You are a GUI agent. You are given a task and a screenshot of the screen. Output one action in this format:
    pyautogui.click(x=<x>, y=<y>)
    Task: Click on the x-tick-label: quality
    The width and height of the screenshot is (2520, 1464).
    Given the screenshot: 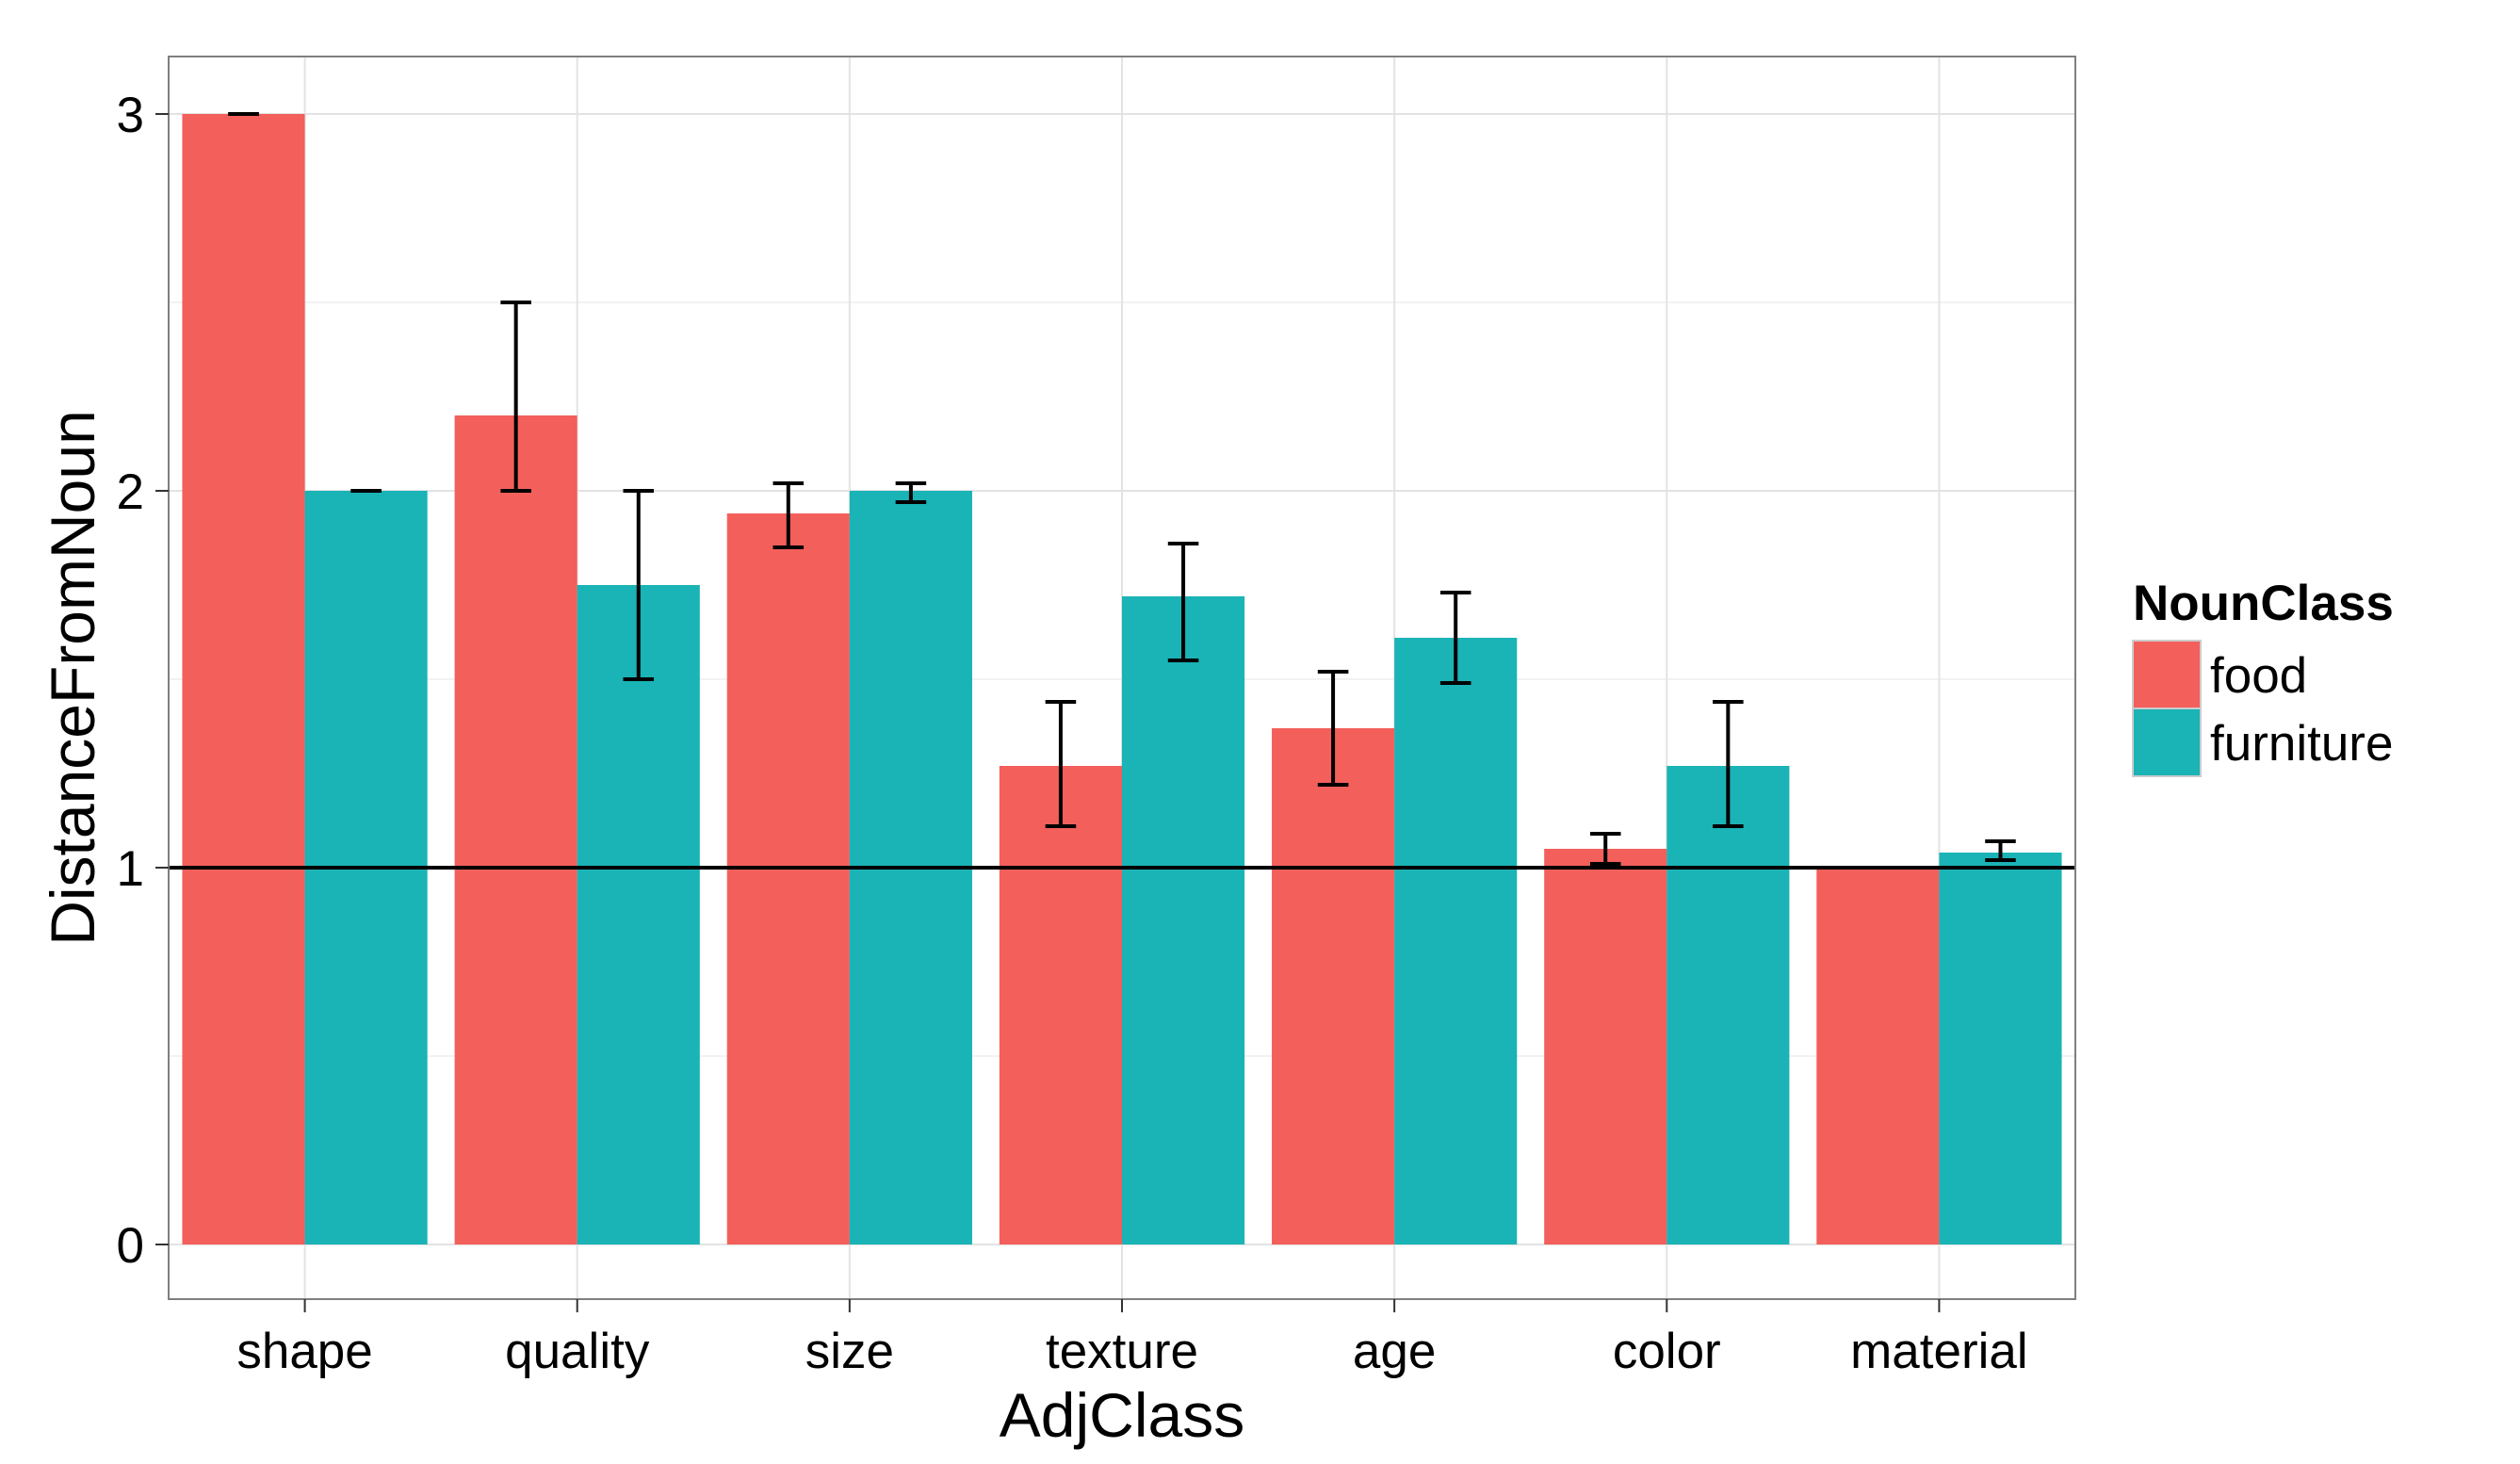 What is the action you would take?
    pyautogui.click(x=577, y=1351)
    